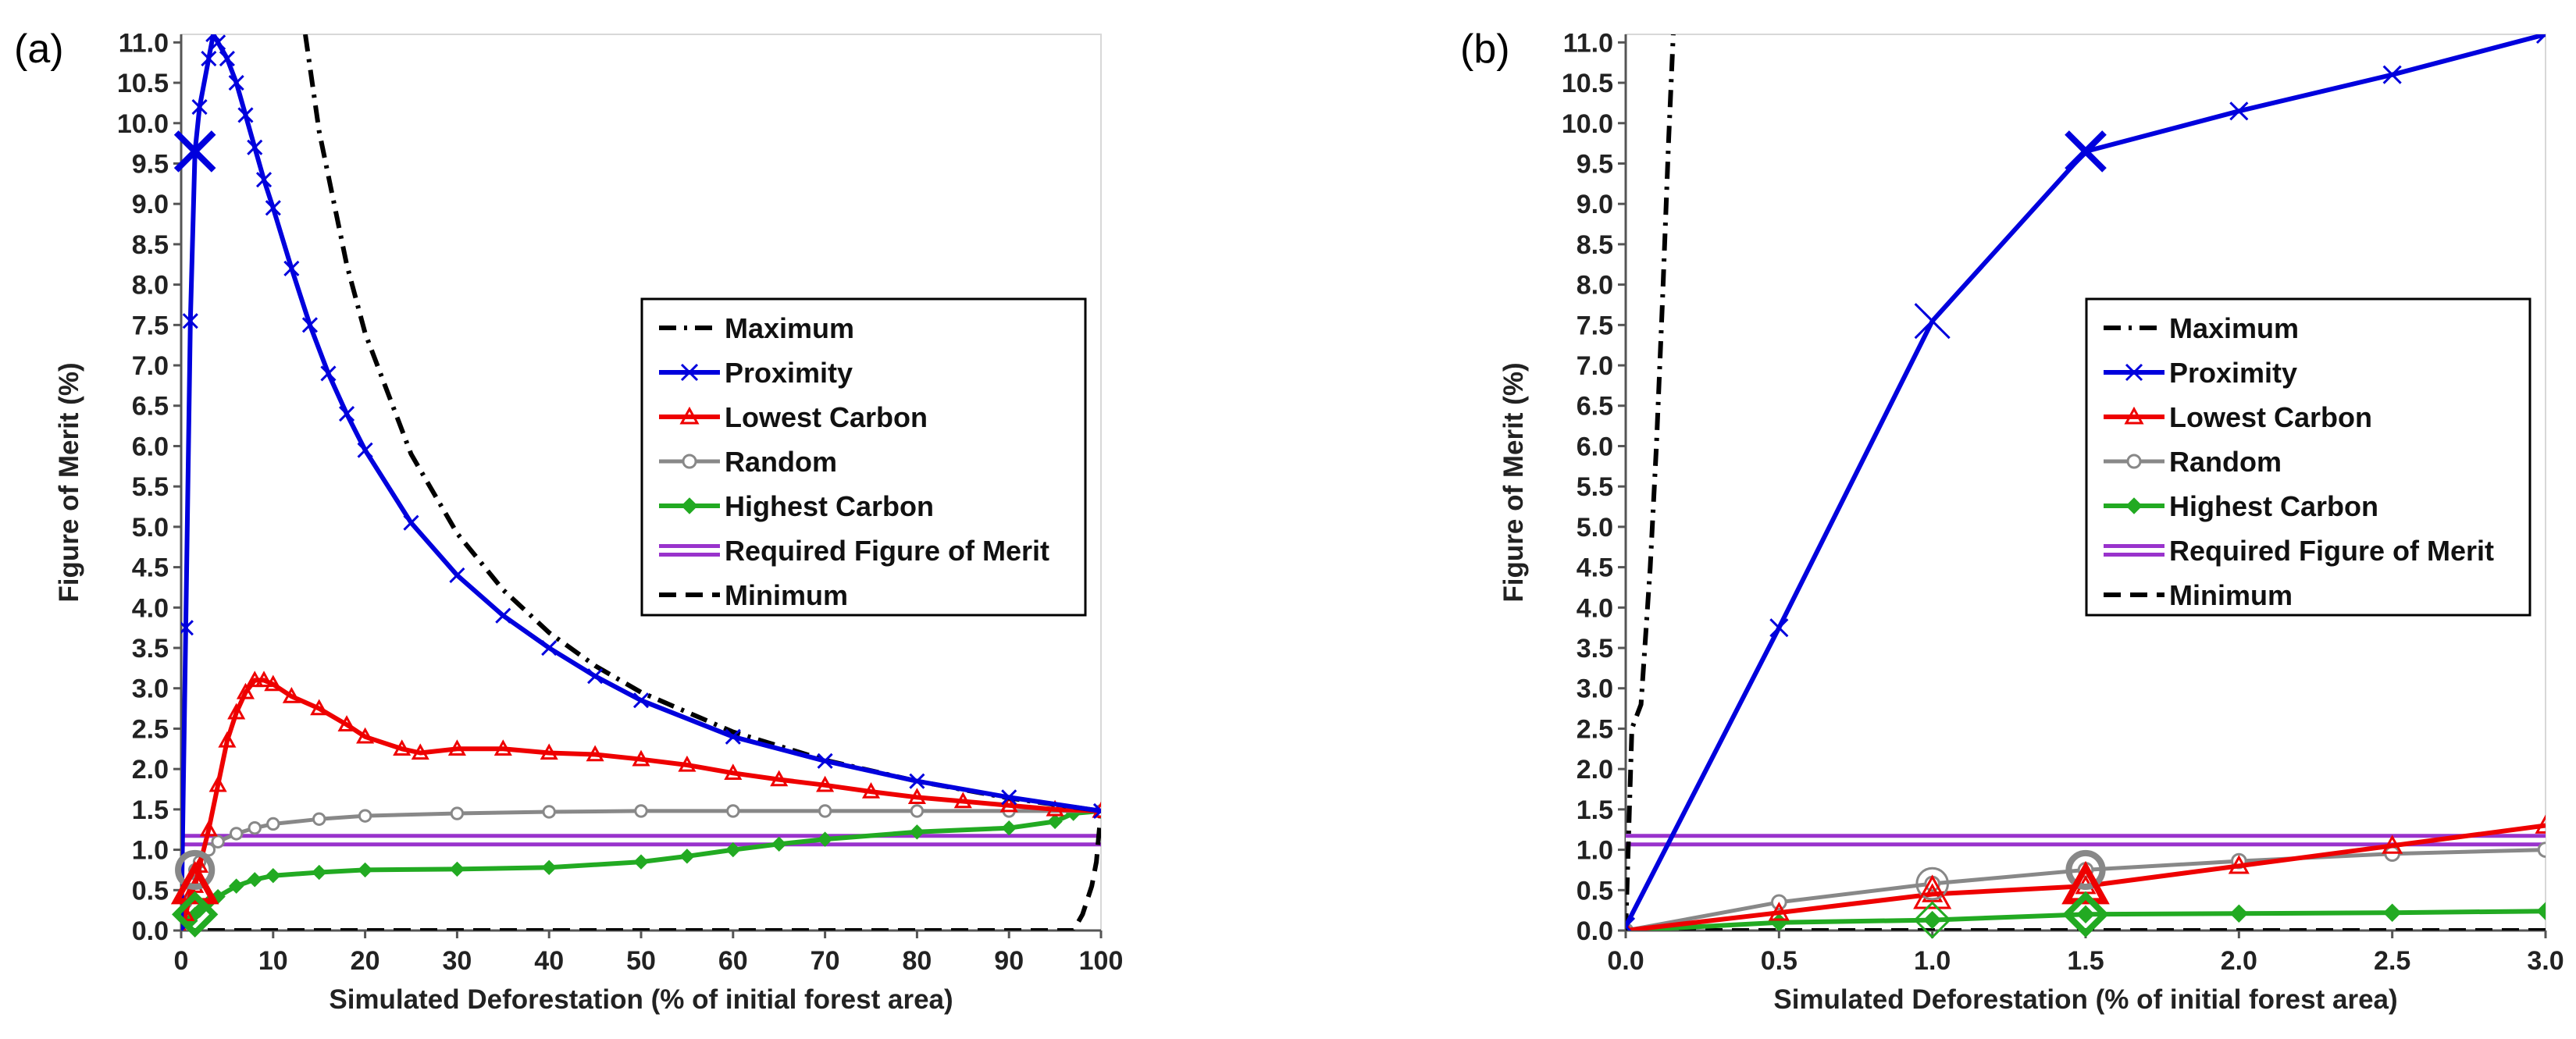  I want to click on highlight-proximity-marker, so click(1932, 321).